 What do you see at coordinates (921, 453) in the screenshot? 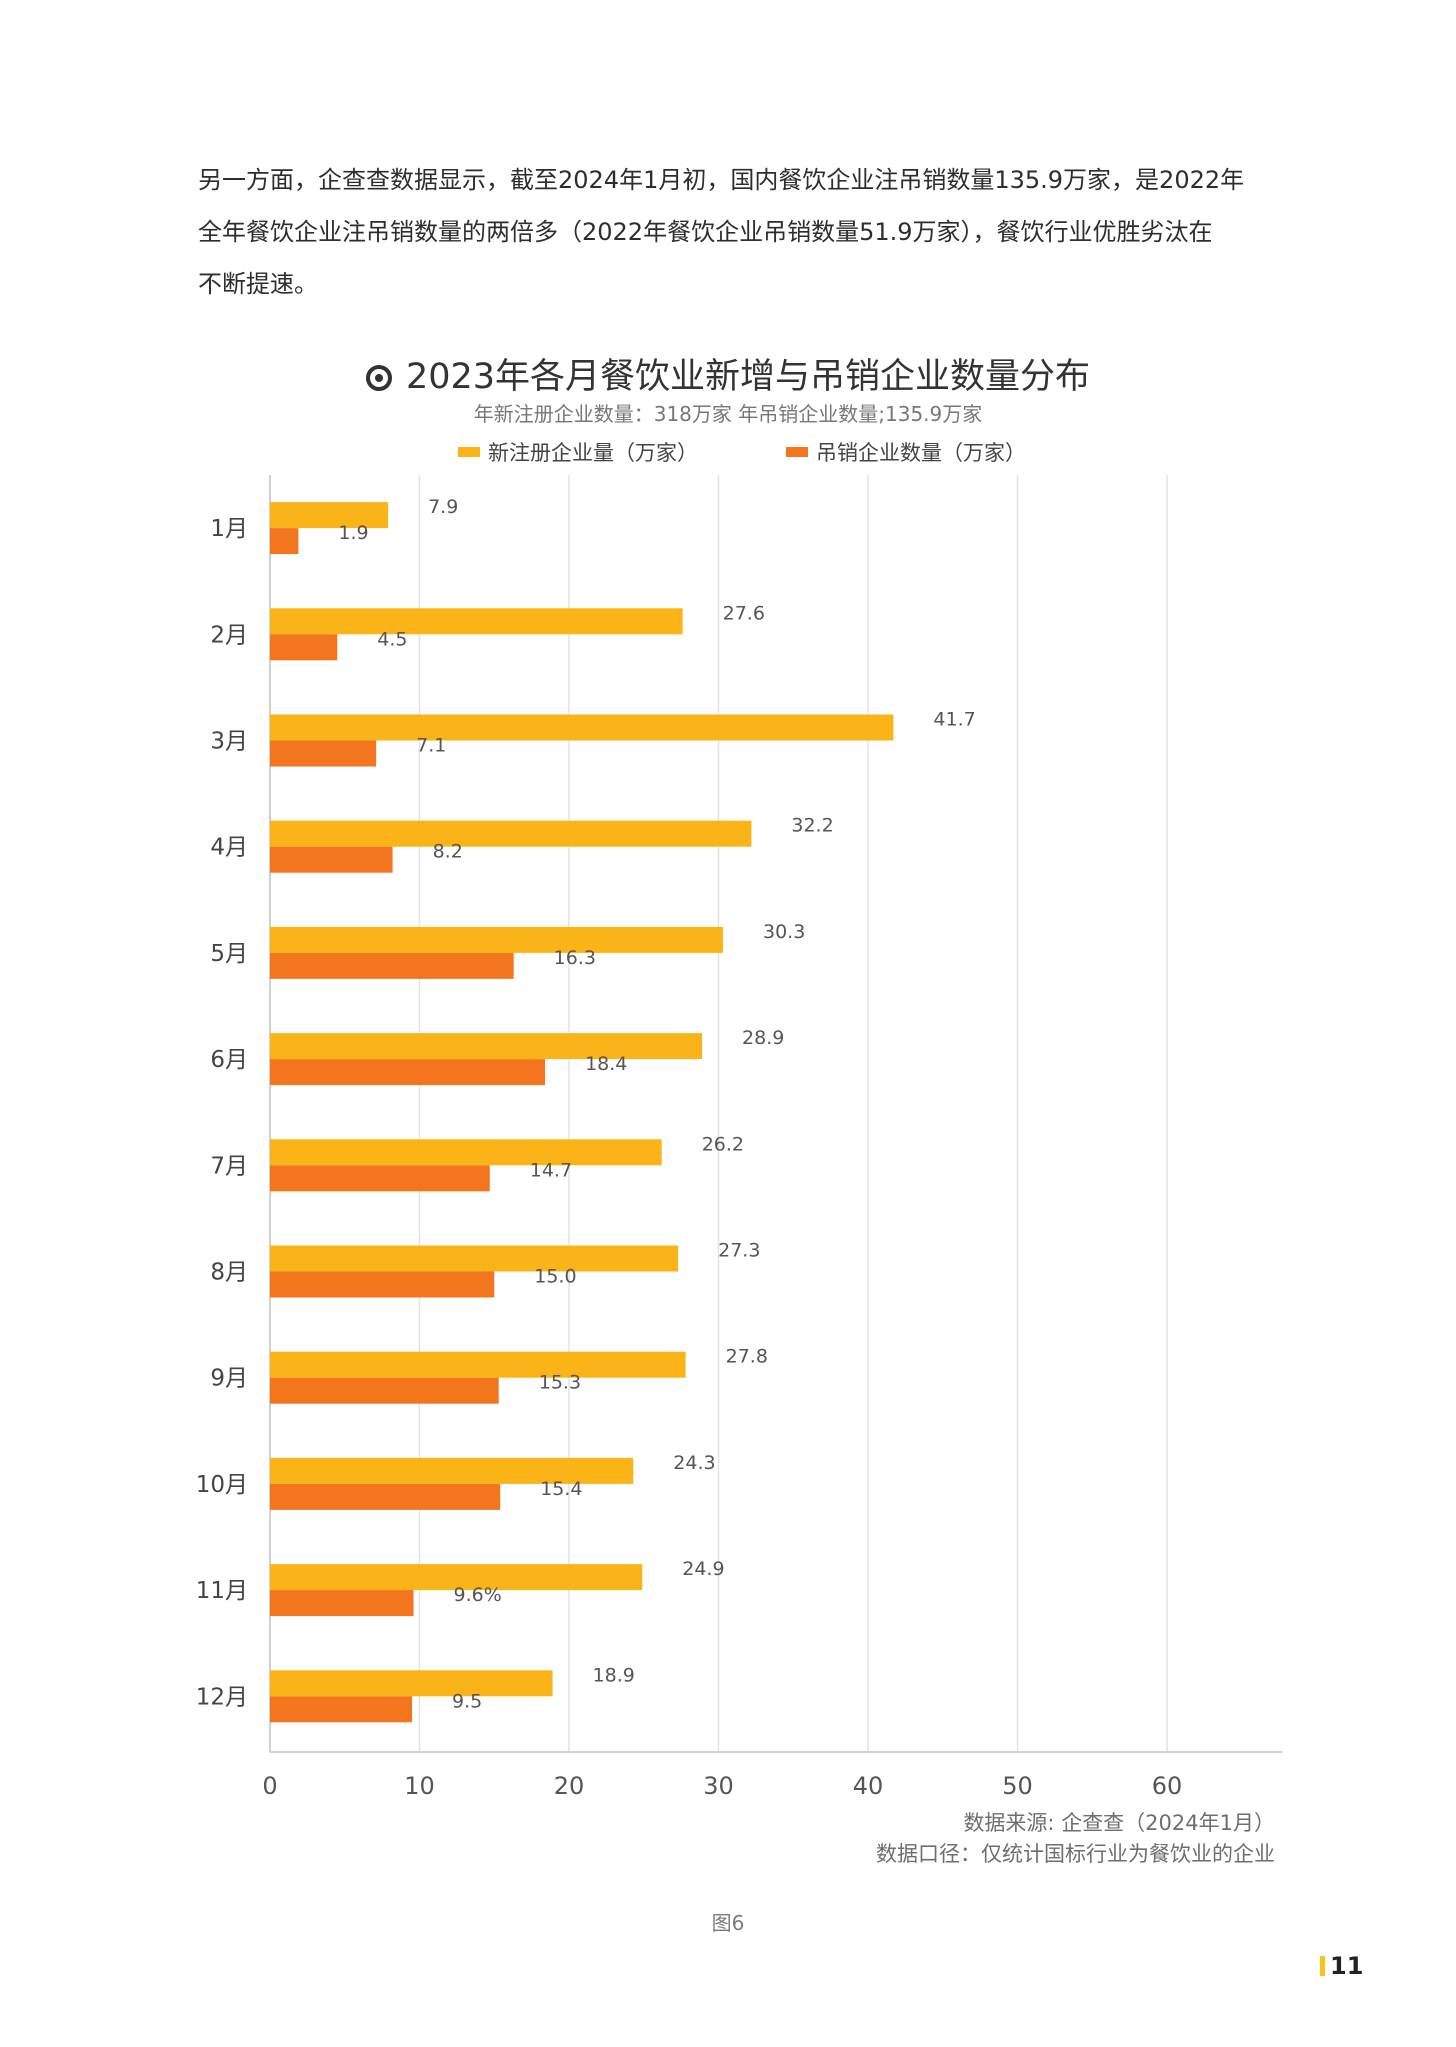
I see `legend-label-revocations: 吊销企业数量（万家）` at bounding box center [921, 453].